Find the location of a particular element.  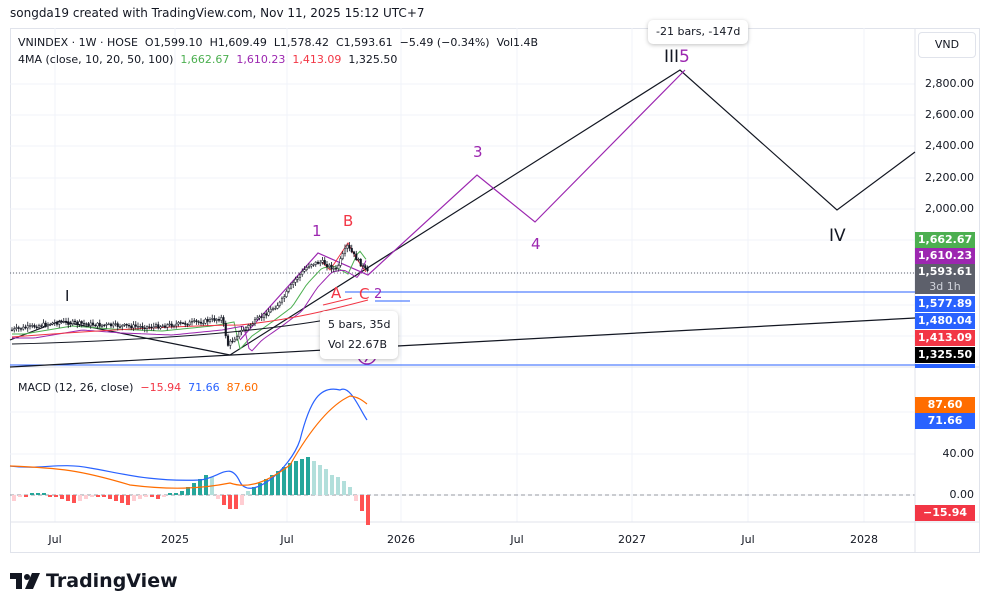

wave-label-III-5: III5 is located at coordinates (677, 57).